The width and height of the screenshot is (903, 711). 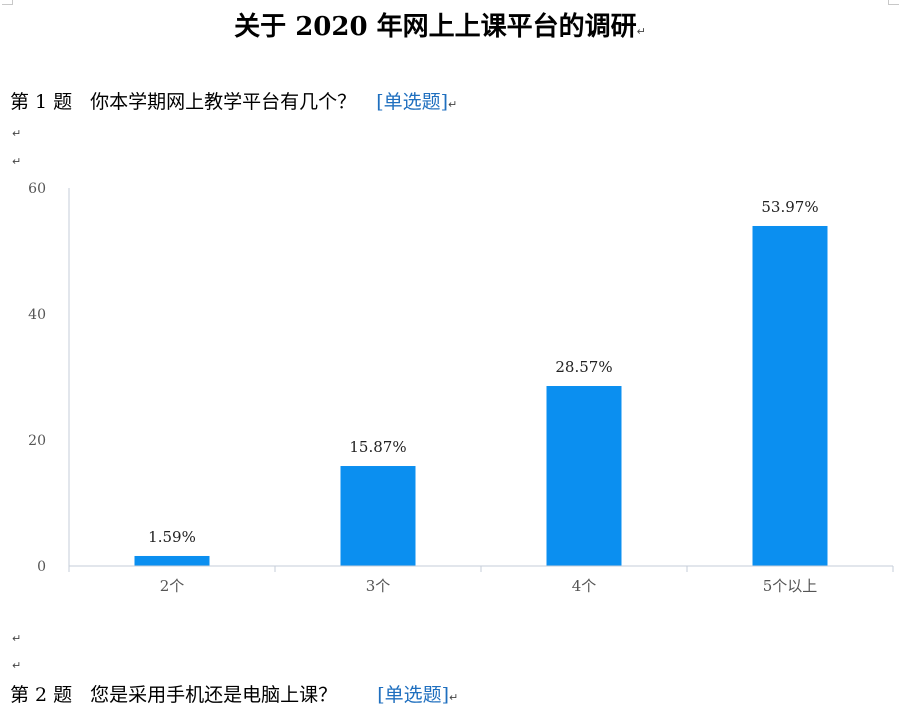 I want to click on y-tick-label: 0, so click(x=41, y=567).